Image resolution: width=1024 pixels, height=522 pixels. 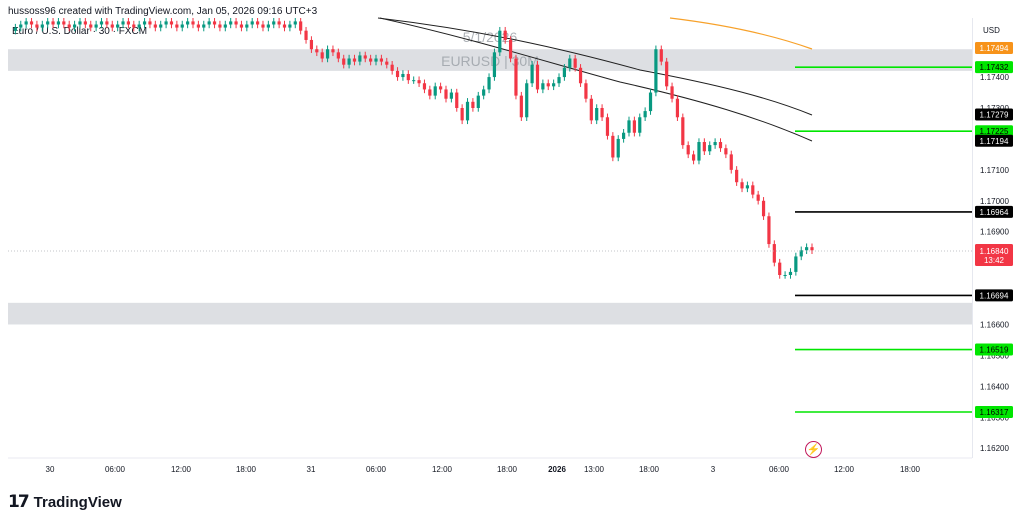 I want to click on price-label-text: 1.17432, so click(x=994, y=67).